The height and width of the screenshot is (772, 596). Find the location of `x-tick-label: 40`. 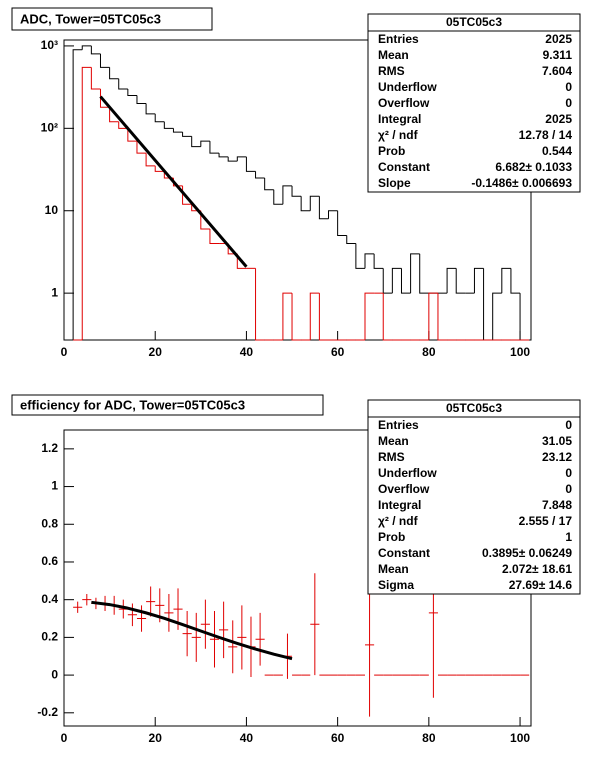

x-tick-label: 40 is located at coordinates (247, 738).